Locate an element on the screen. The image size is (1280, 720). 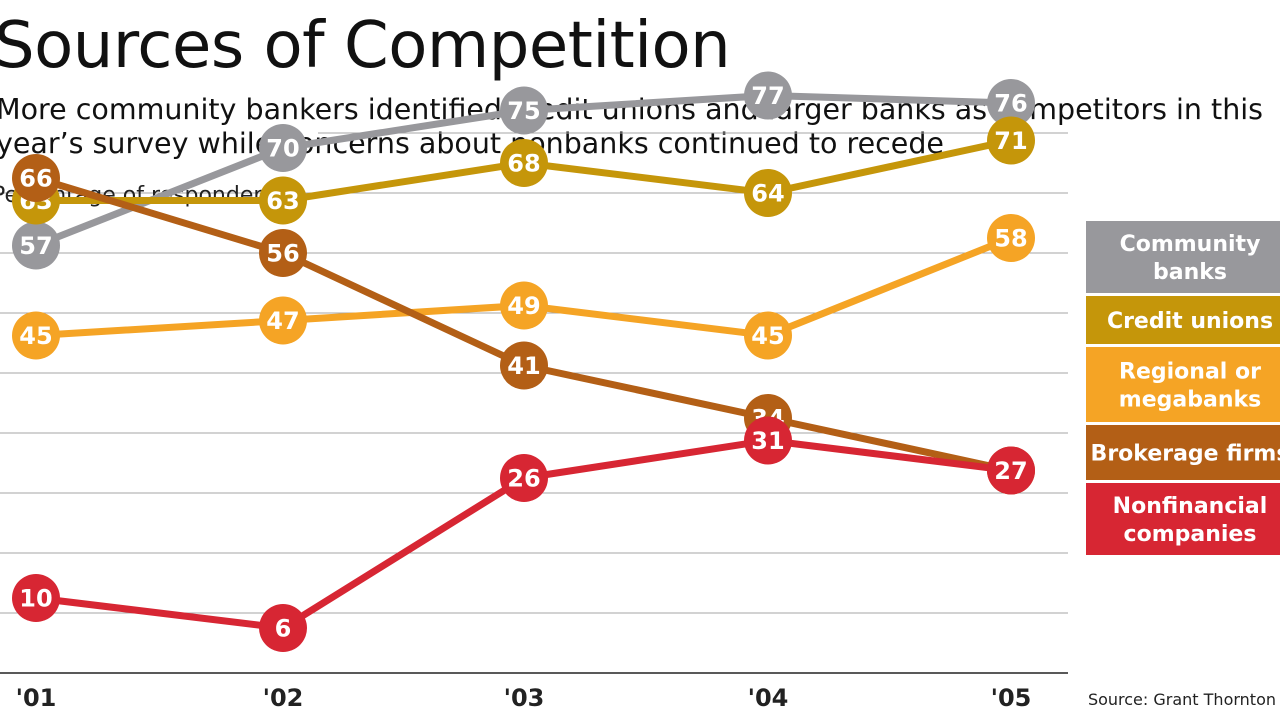
data-point: 27 is located at coordinates (1011, 470).